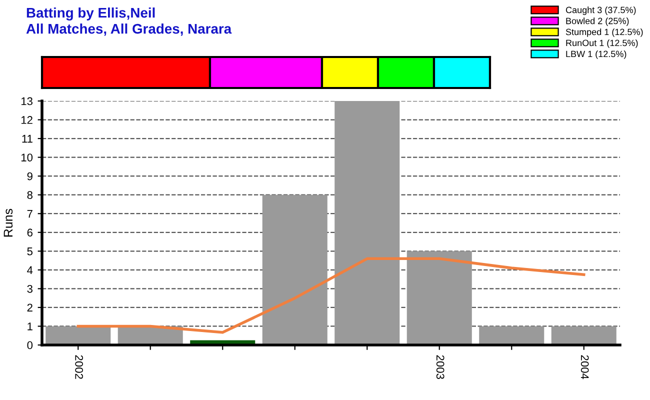 The image size is (650, 400). What do you see at coordinates (440, 367) in the screenshot?
I see `x-tick-label: 2003` at bounding box center [440, 367].